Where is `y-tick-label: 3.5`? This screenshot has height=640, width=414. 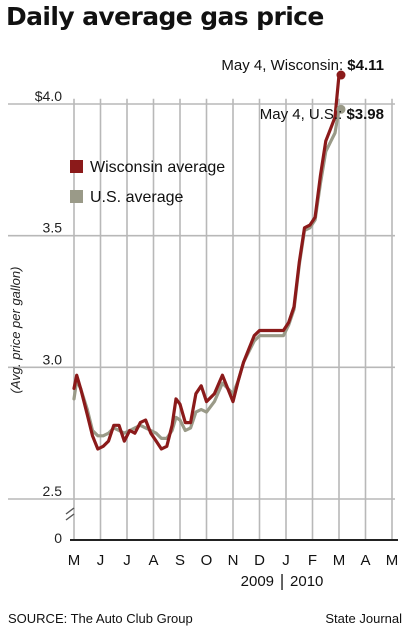
y-tick-label: 3.5 is located at coordinates (53, 228).